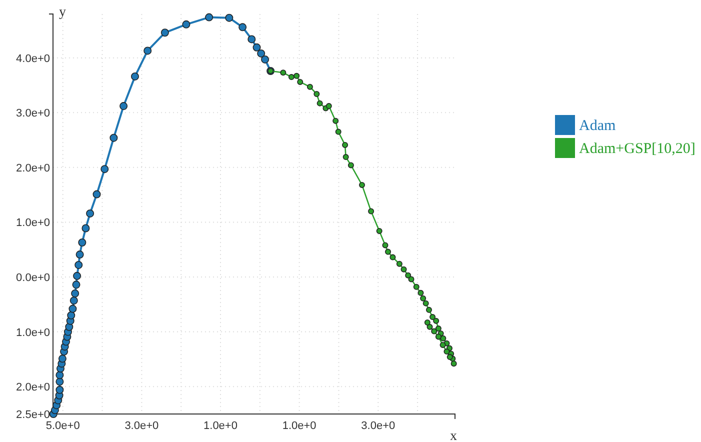 This screenshot has width=701, height=442. What do you see at coordinates (33, 415) in the screenshot?
I see `y-tick-label: 2.5e+0` at bounding box center [33, 415].